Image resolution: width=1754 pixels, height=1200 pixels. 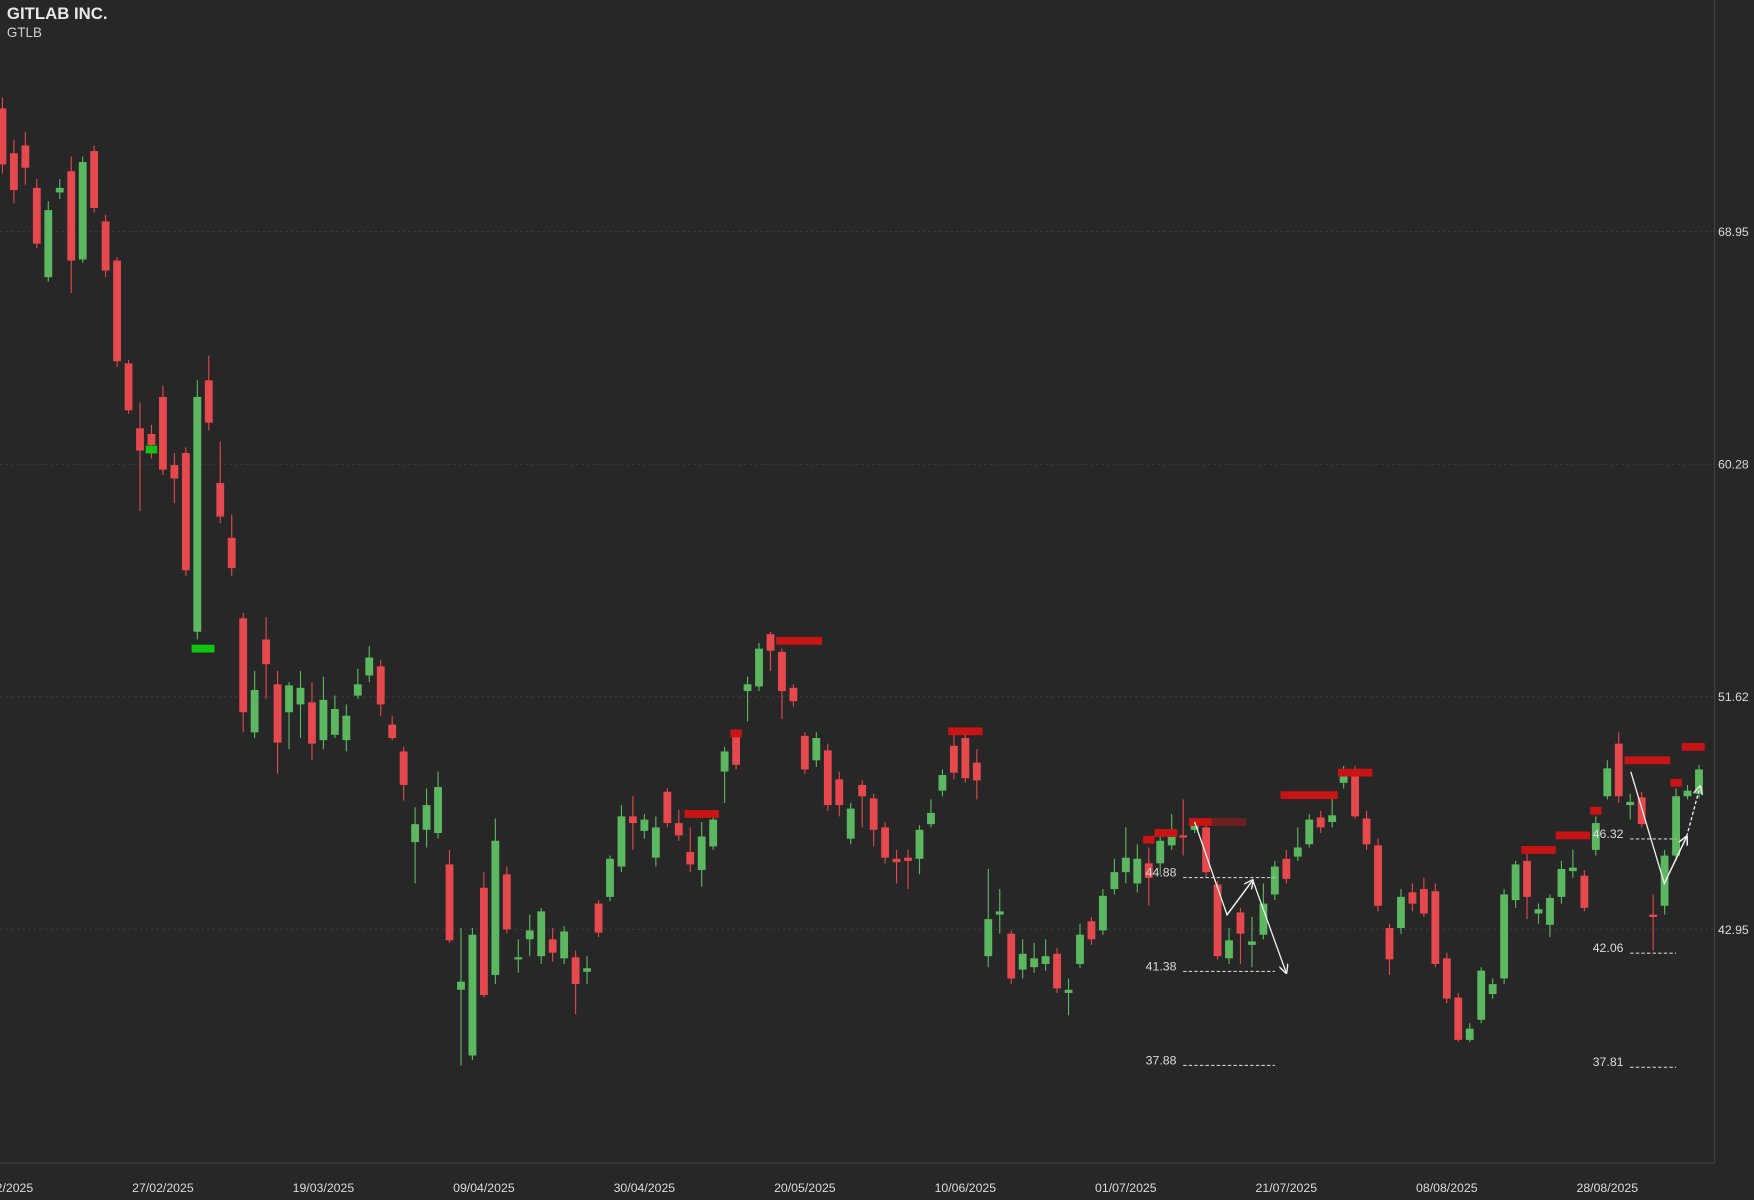 I want to click on level-label: 37.88, so click(x=1161, y=1060).